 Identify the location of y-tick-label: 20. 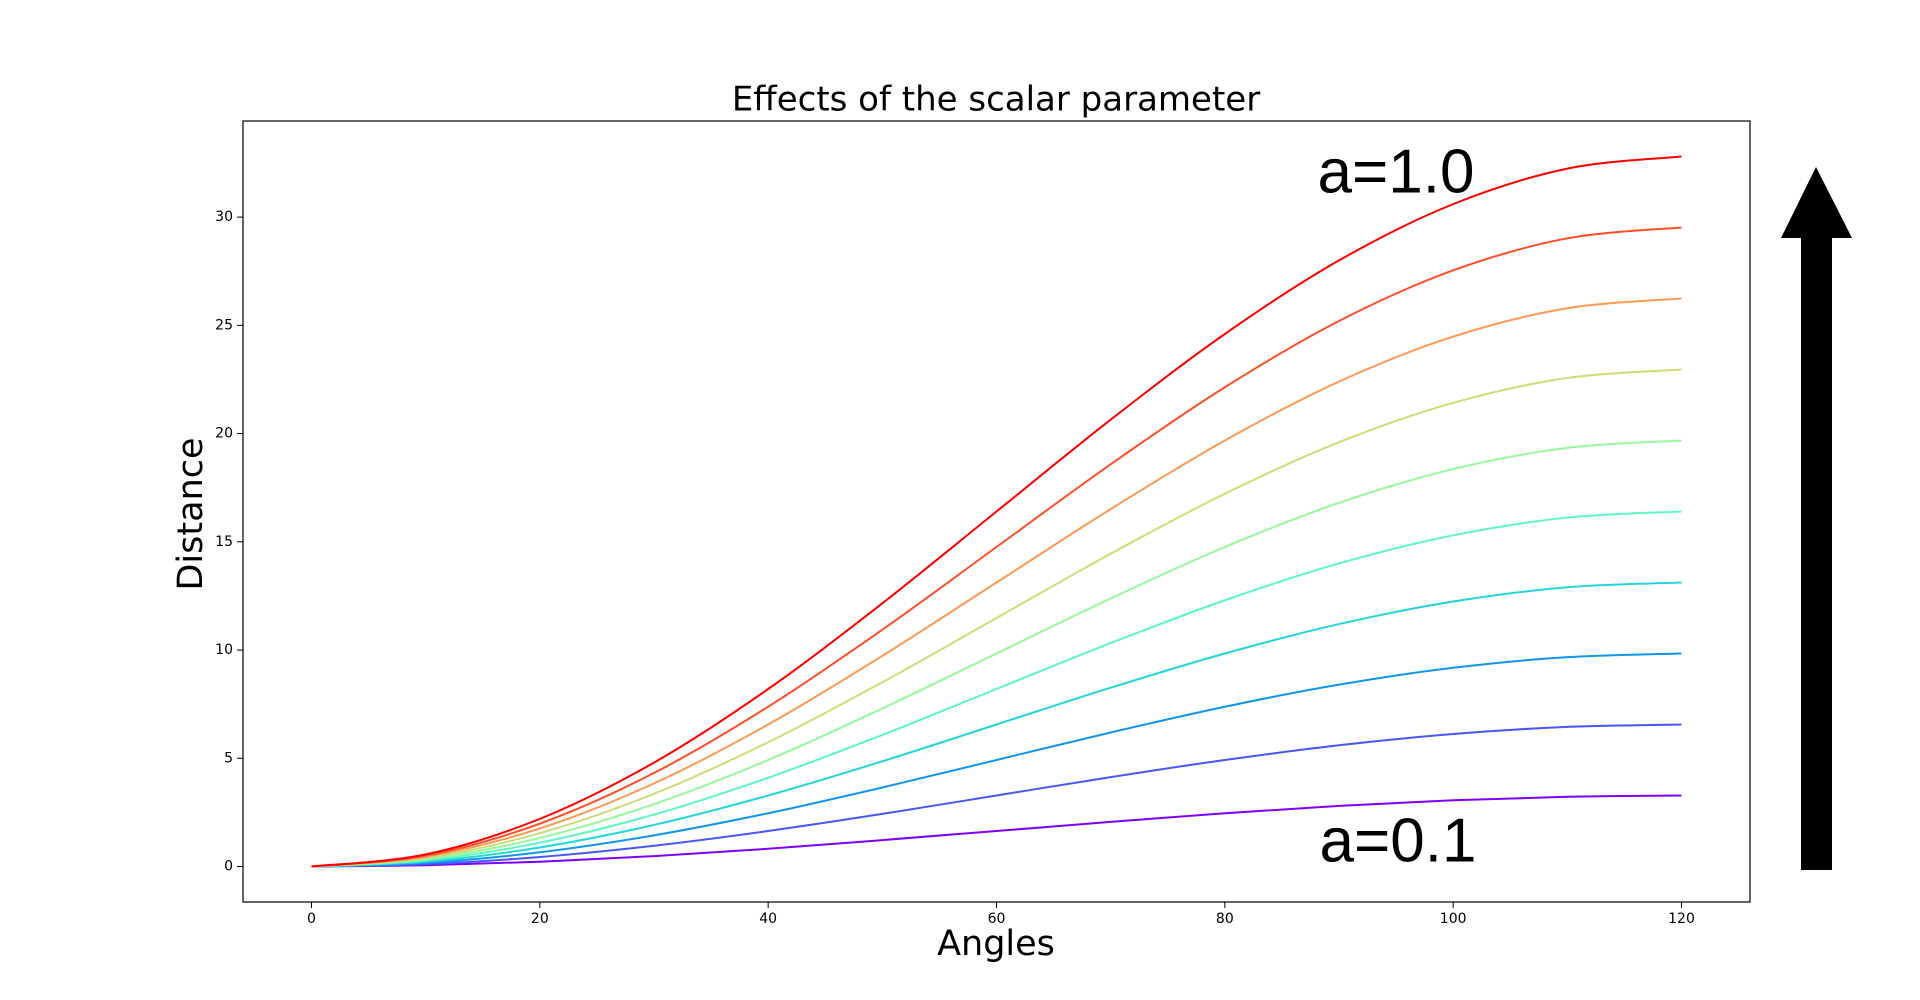
(224, 434).